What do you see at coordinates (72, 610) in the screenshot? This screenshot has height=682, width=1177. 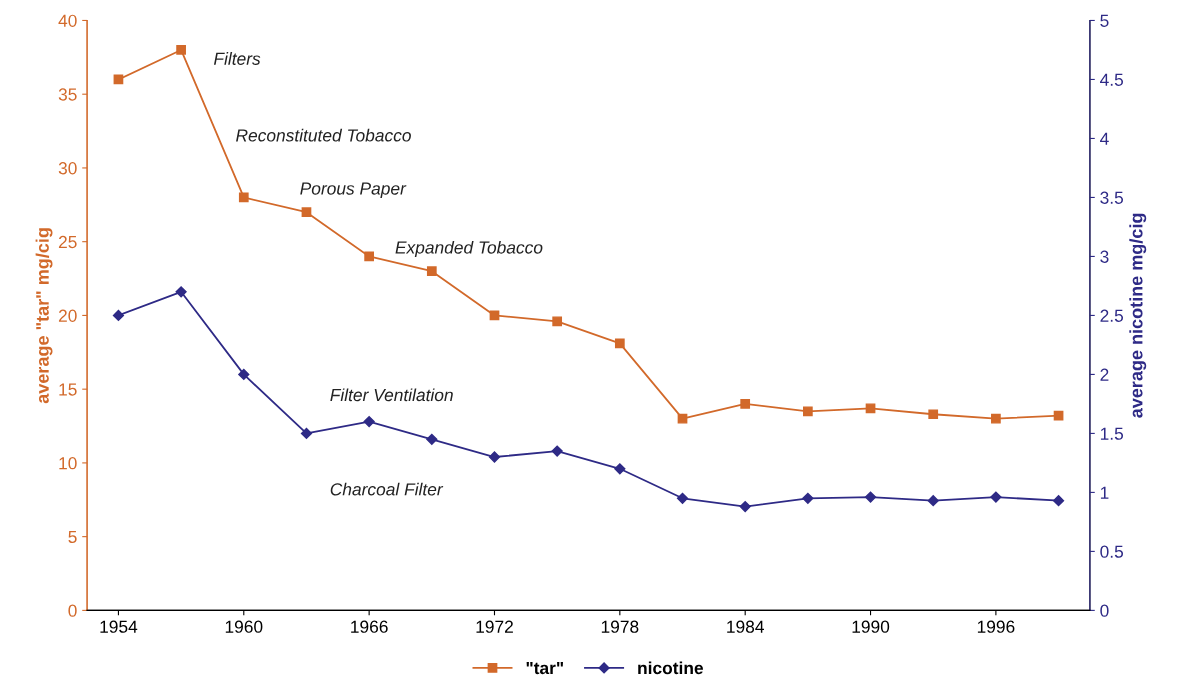 I see `y-tick-label: 0` at bounding box center [72, 610].